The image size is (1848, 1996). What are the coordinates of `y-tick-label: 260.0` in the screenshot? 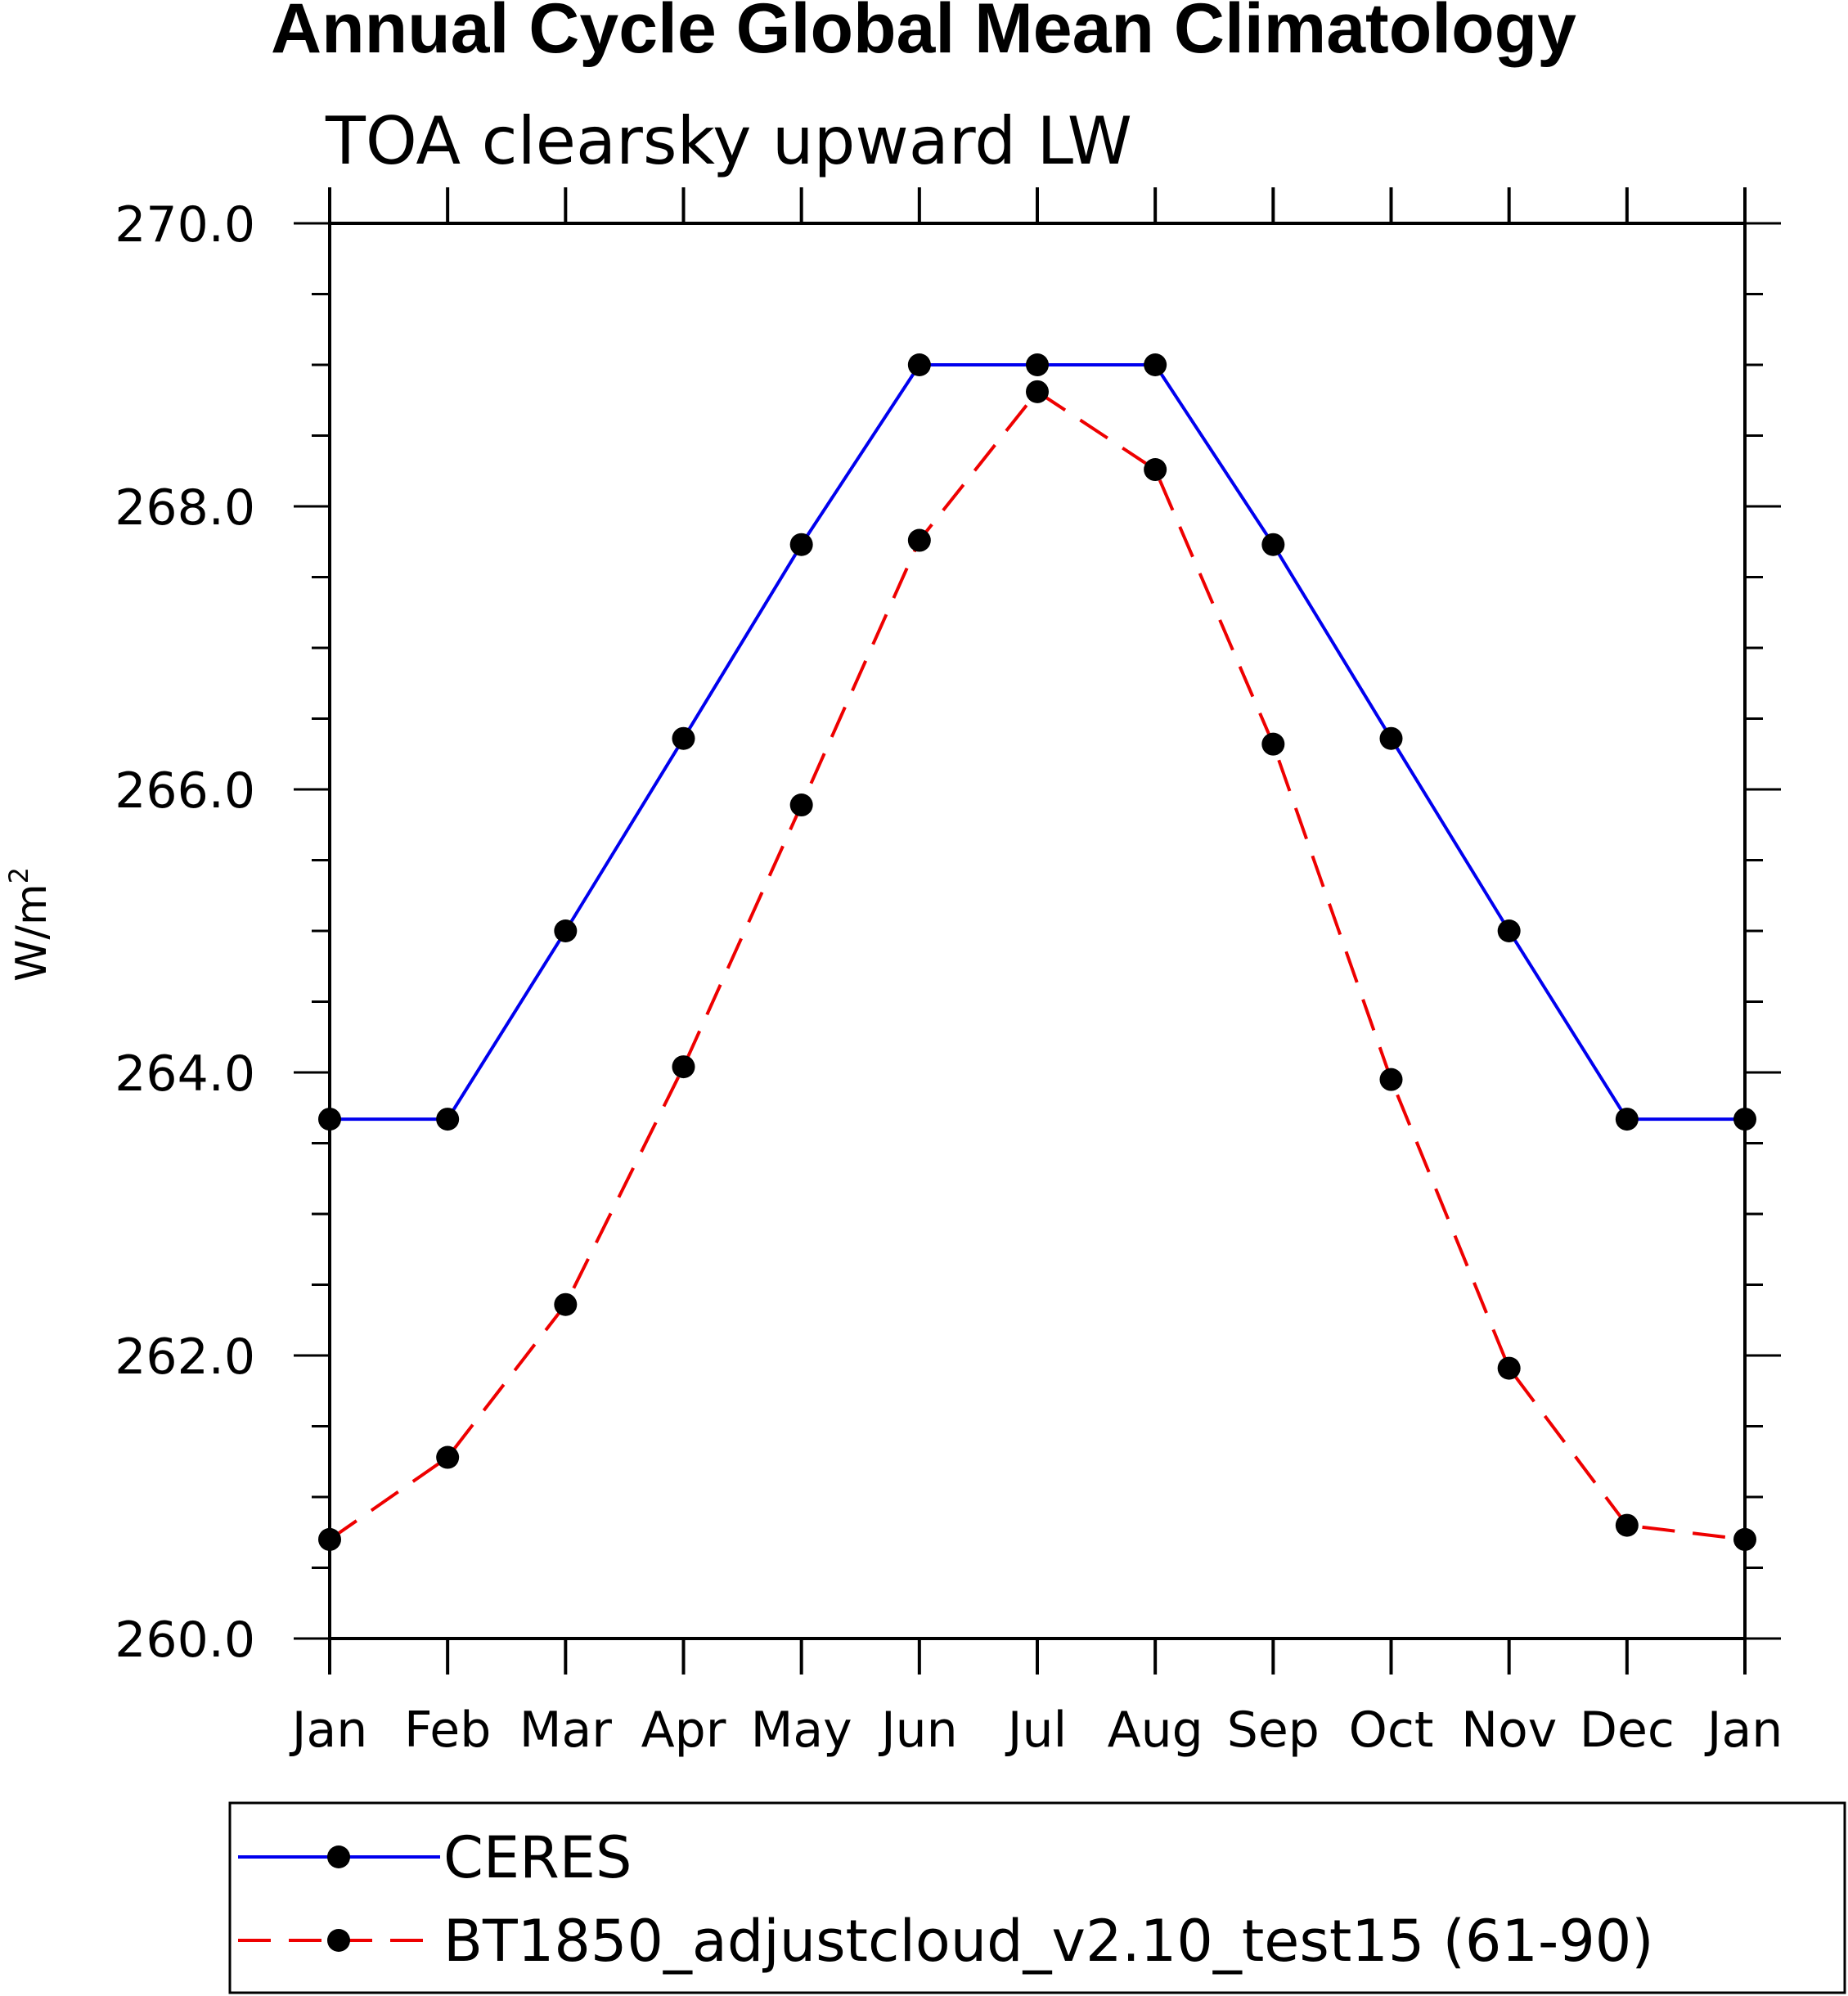 It's located at (185, 1640).